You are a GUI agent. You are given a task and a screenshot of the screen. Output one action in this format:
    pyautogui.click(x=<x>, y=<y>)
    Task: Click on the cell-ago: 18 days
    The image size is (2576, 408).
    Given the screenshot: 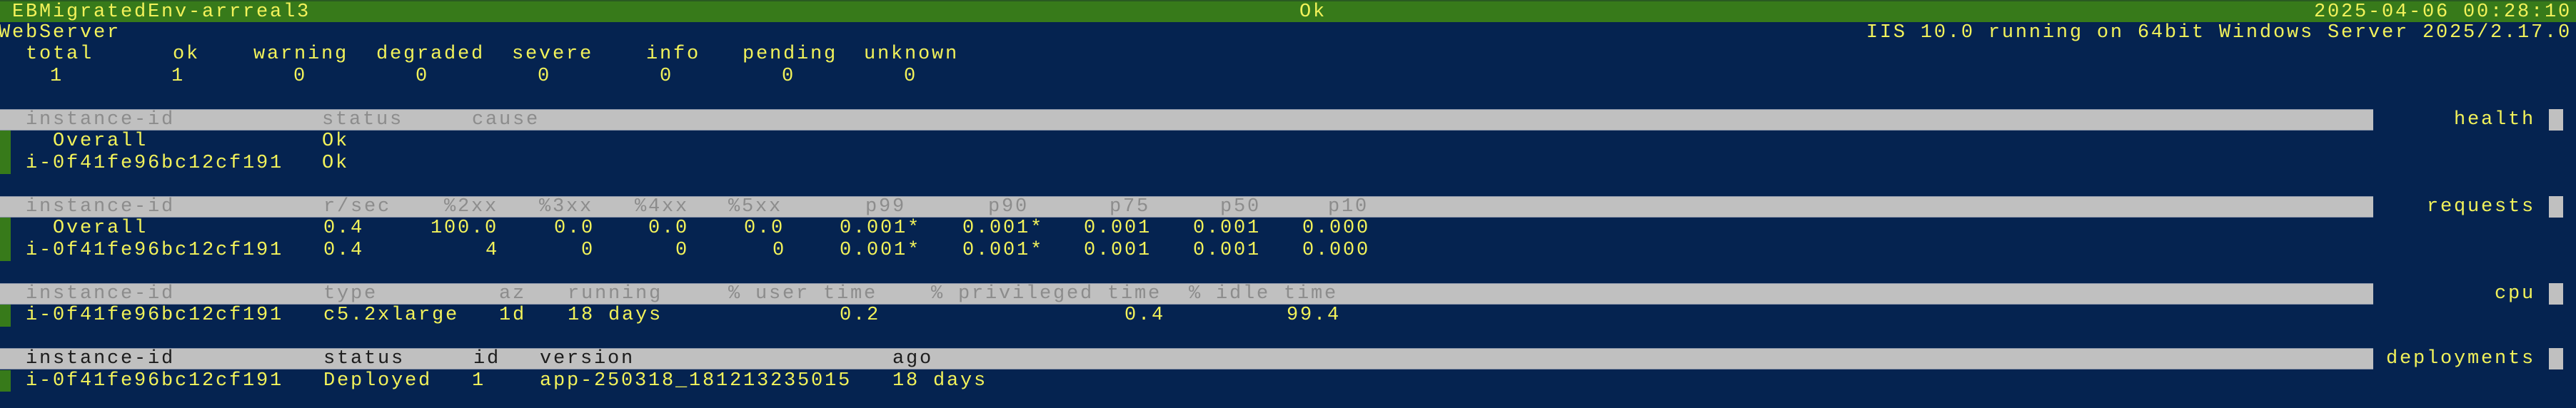 What is the action you would take?
    pyautogui.click(x=940, y=380)
    